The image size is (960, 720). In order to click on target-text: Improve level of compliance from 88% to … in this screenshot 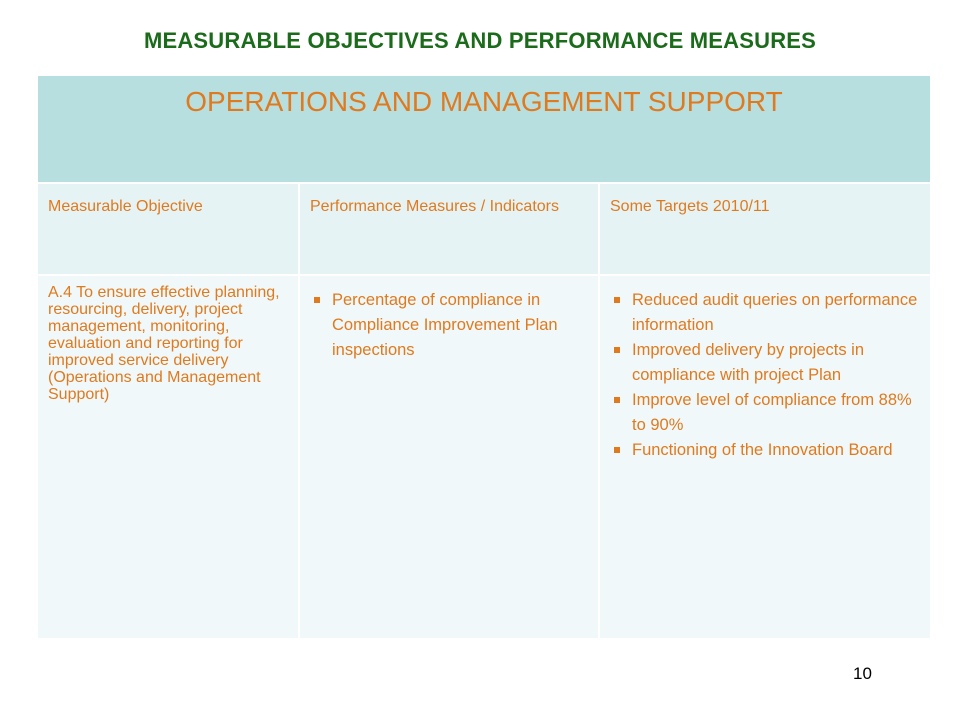, I will do `click(772, 412)`.